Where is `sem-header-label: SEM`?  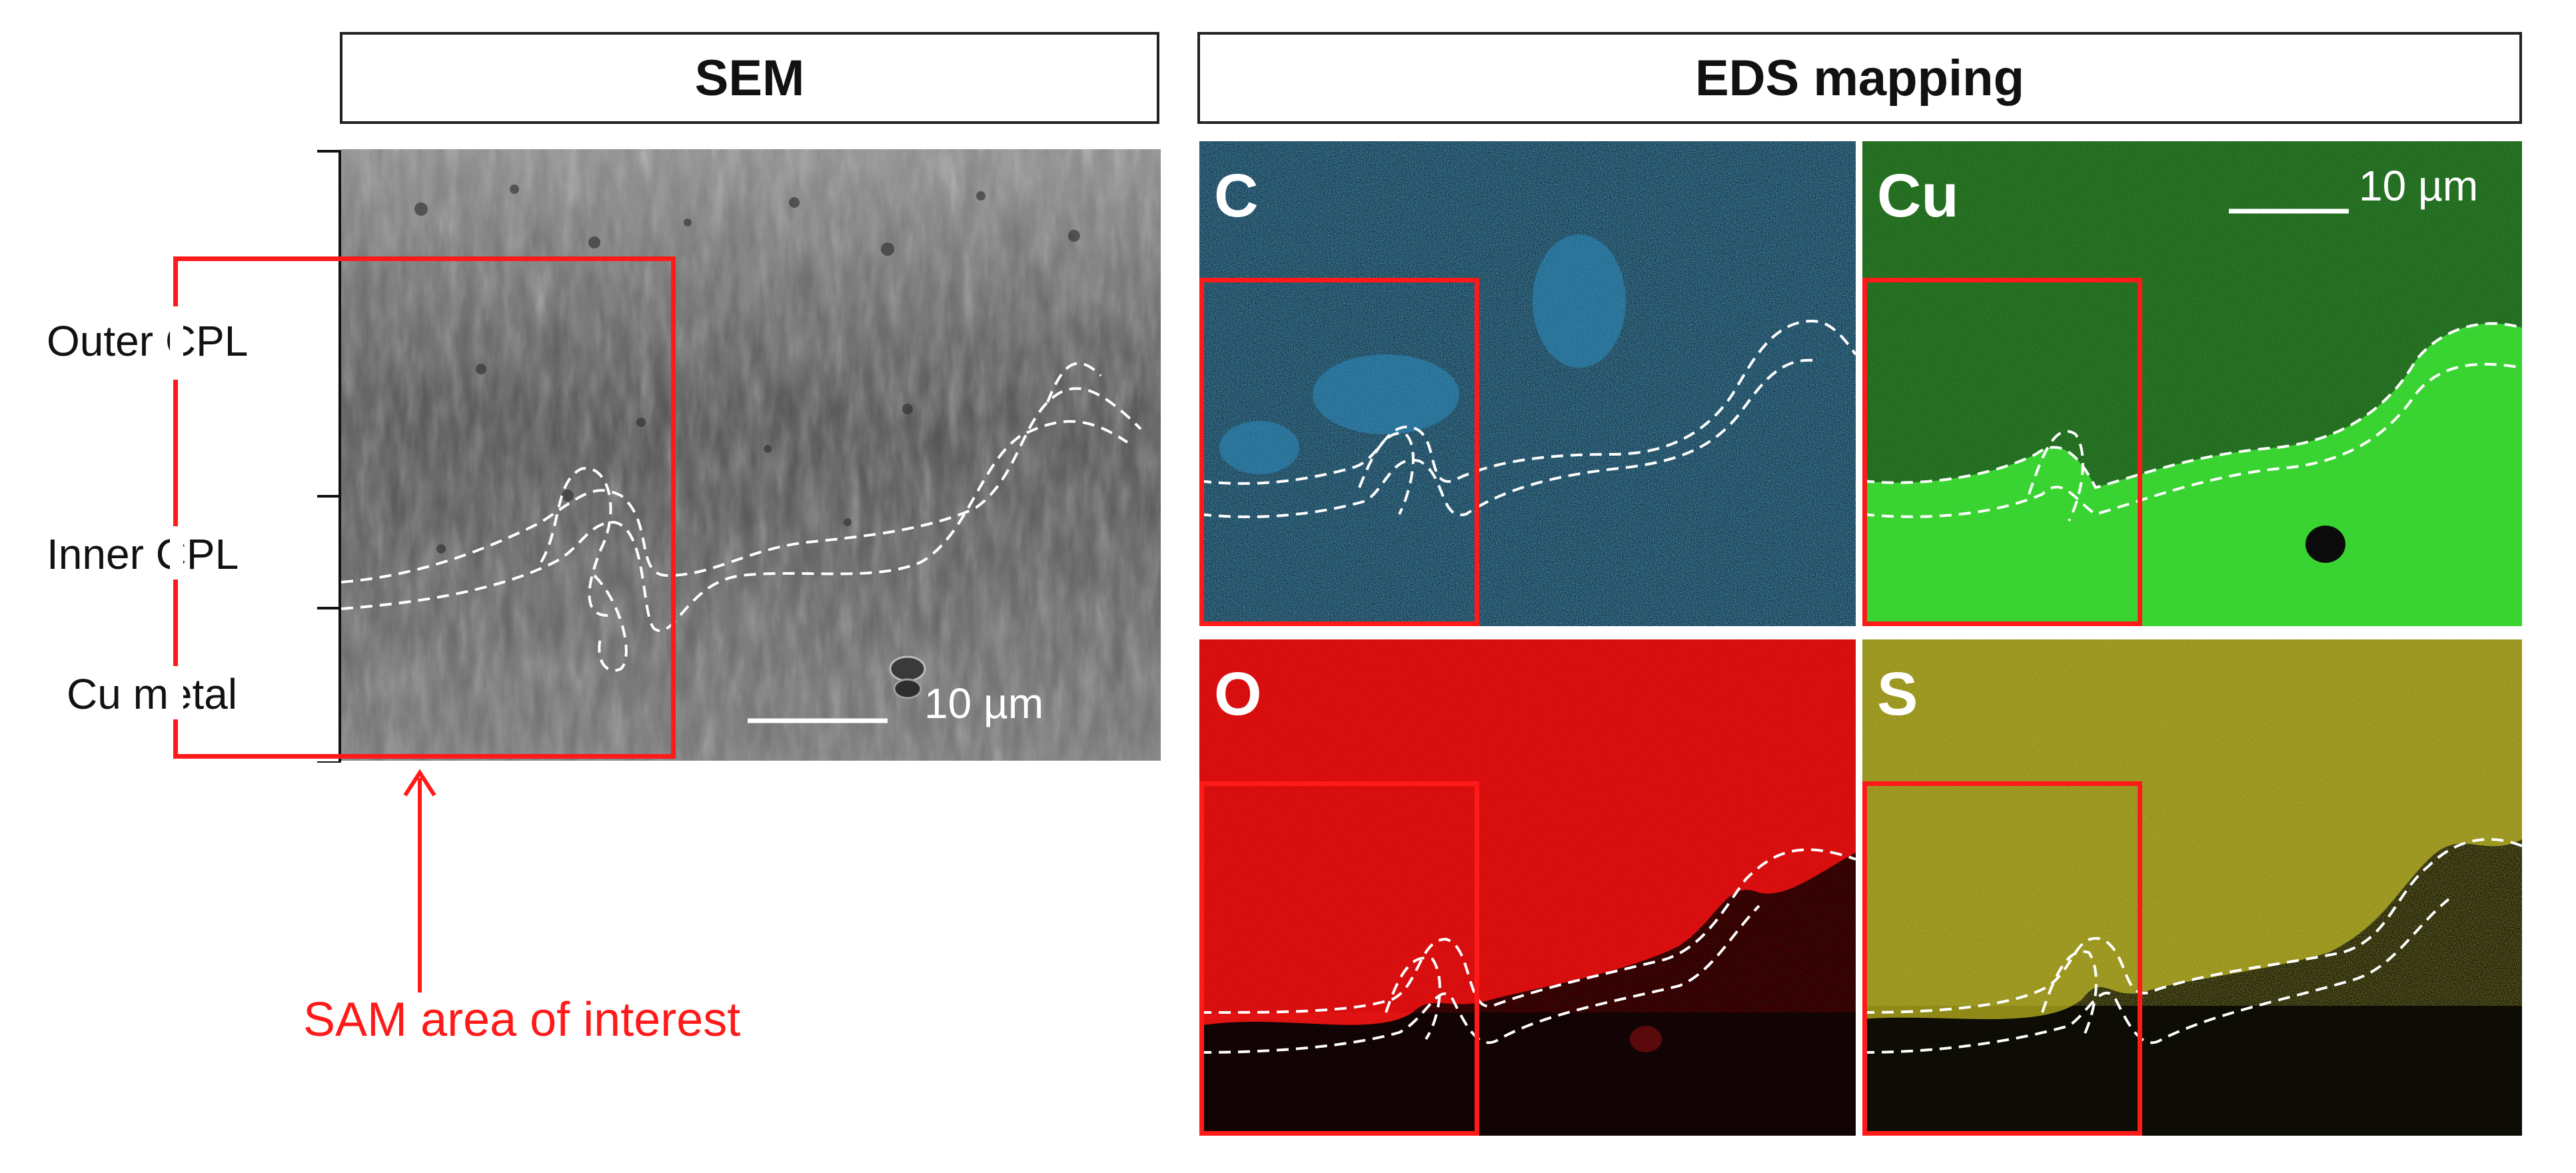
sem-header-label: SEM is located at coordinates (750, 78).